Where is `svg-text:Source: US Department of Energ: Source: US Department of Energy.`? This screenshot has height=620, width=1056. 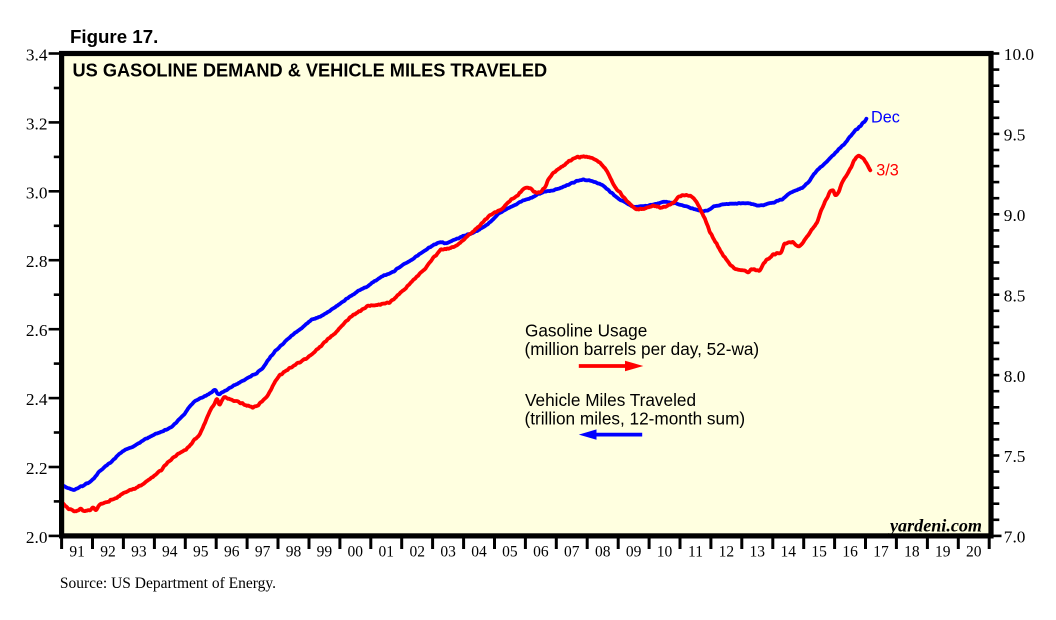
svg-text:Source: US Department of Energ: Source: US Department of Energy. is located at coordinates (168, 583).